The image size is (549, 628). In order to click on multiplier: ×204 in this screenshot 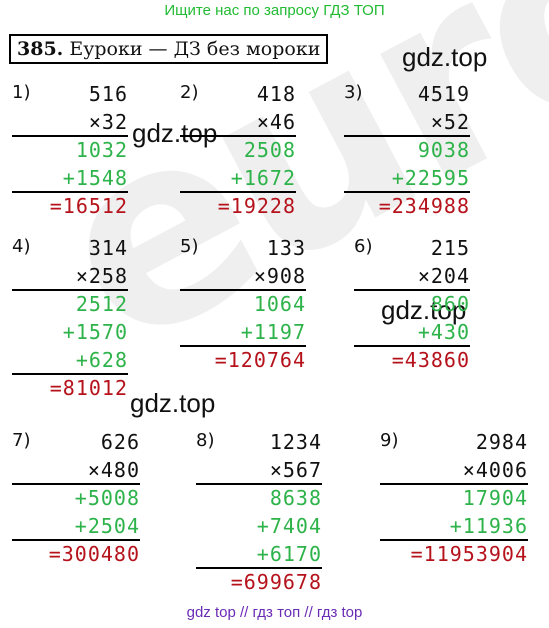, I will do `click(443, 276)`.